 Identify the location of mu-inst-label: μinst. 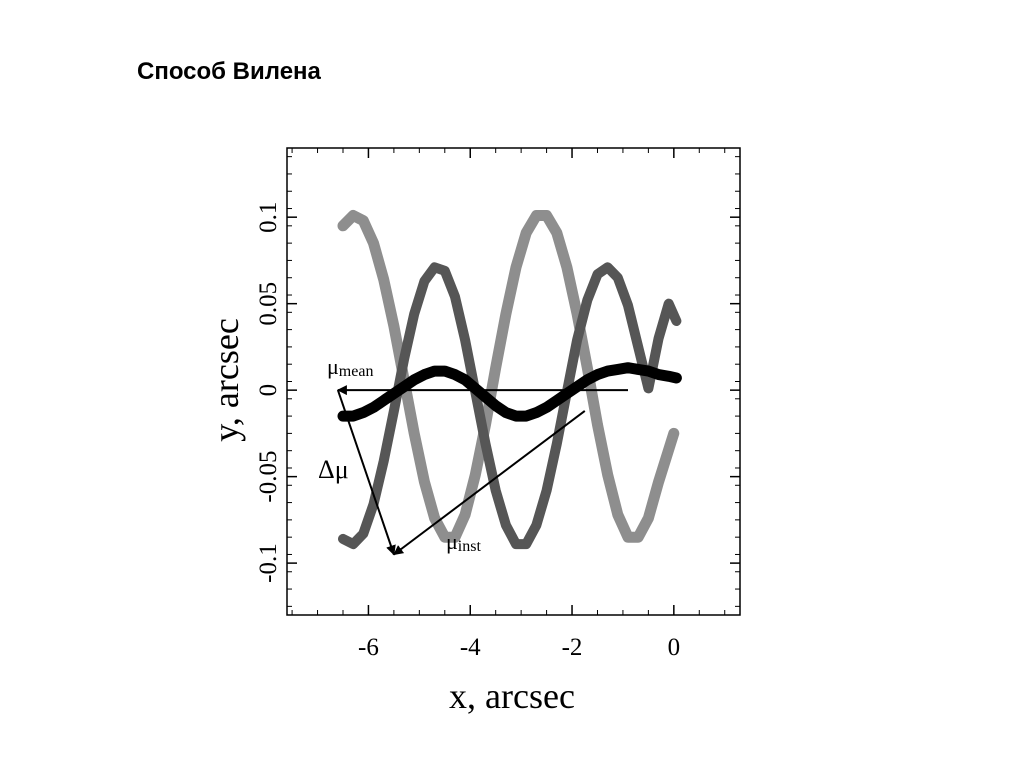
(463, 542).